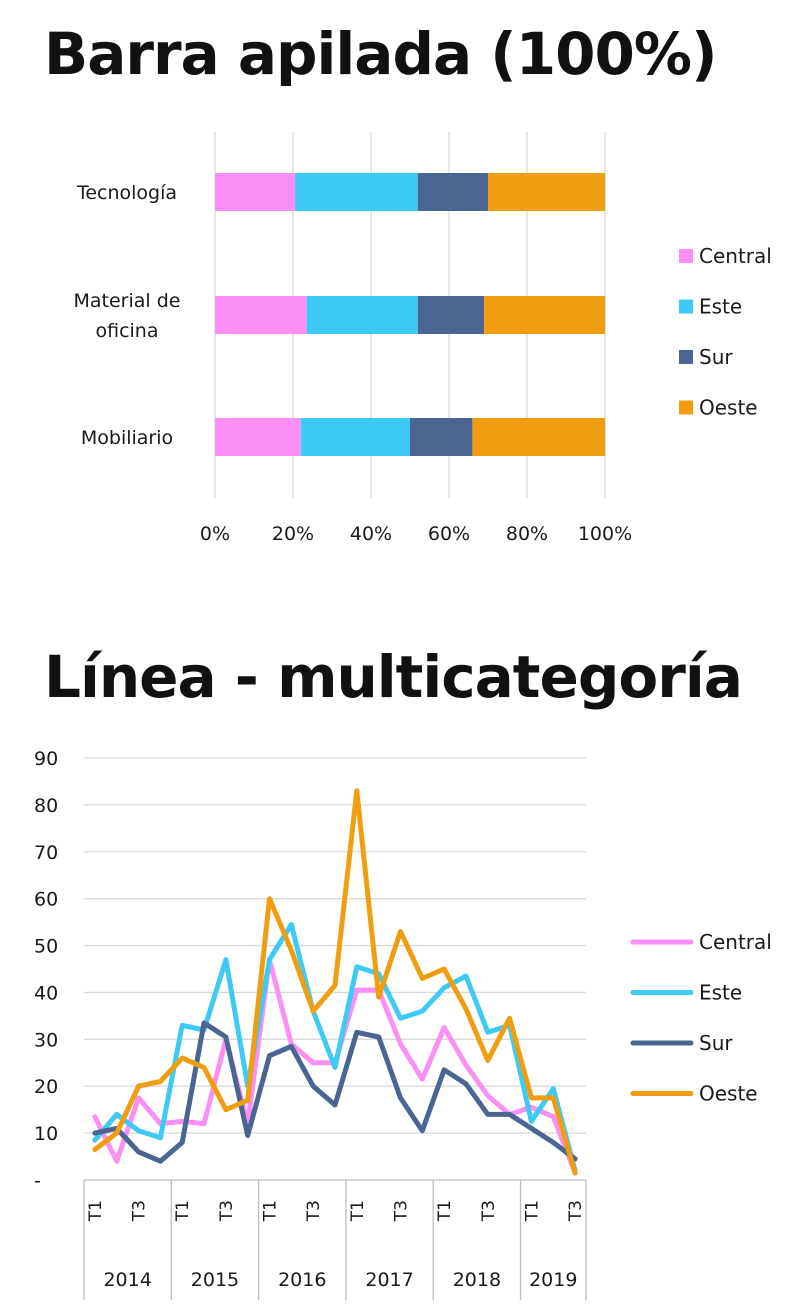 The image size is (809, 1312). What do you see at coordinates (46, 993) in the screenshot?
I see `y-tick-label: 40` at bounding box center [46, 993].